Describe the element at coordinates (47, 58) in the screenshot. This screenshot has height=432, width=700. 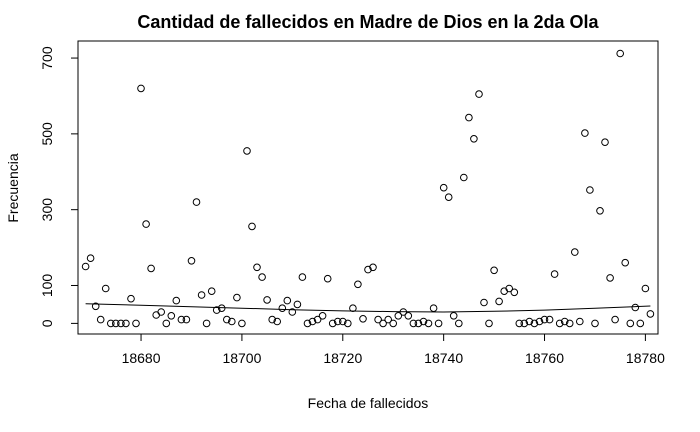
I see `y-tick-label-4: 700` at that location.